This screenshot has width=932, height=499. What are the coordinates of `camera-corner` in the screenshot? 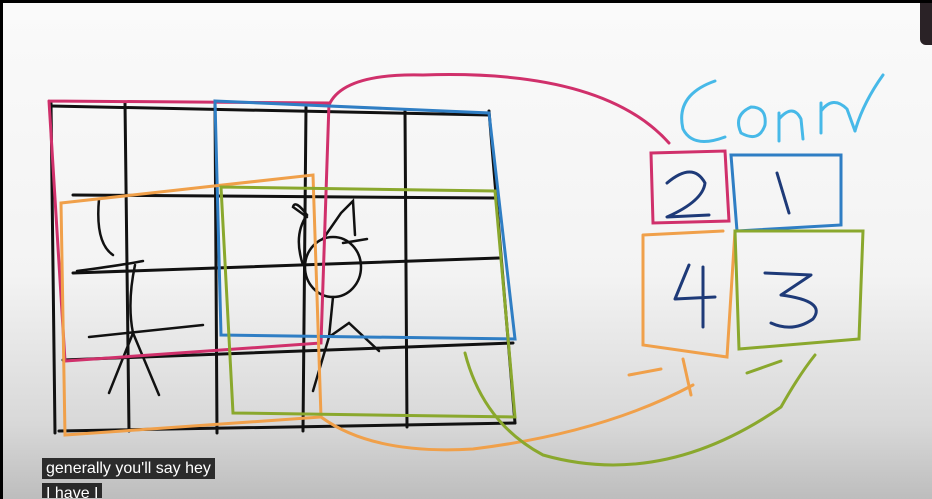 It's located at (926, 24).